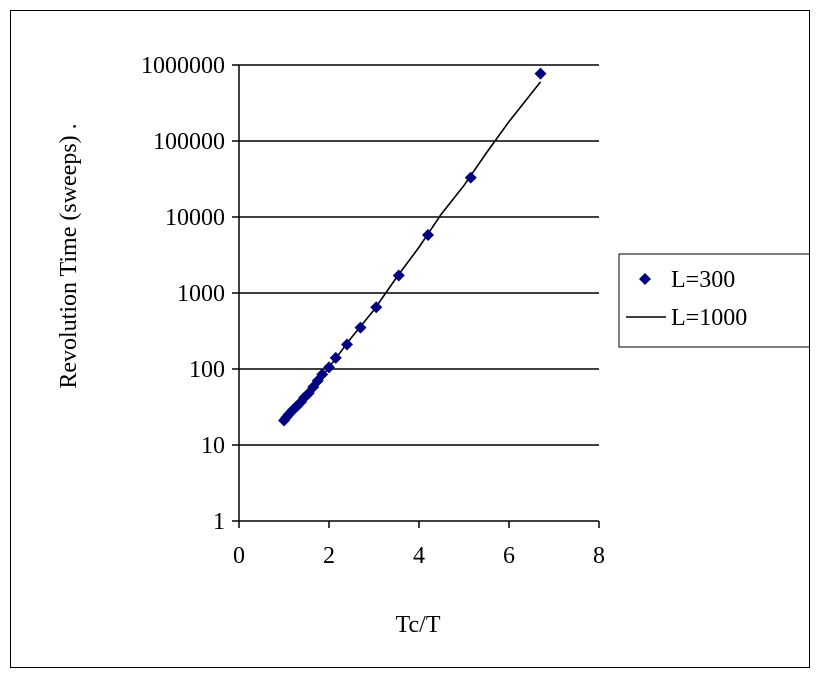  I want to click on x-tick-label-2: 2, so click(329, 556).